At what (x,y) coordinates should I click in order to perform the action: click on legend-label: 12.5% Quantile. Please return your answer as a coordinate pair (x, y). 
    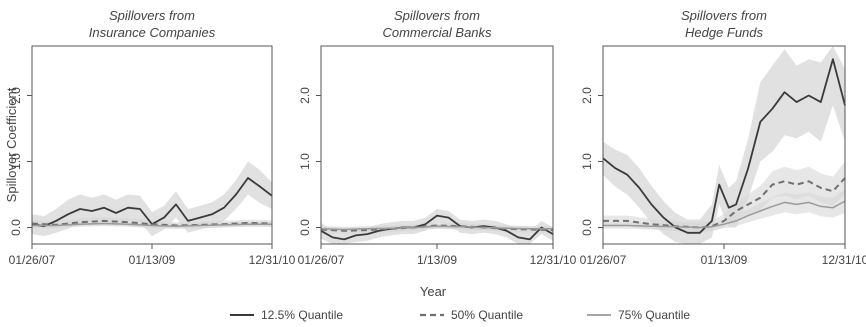
    Looking at the image, I should click on (302, 315).